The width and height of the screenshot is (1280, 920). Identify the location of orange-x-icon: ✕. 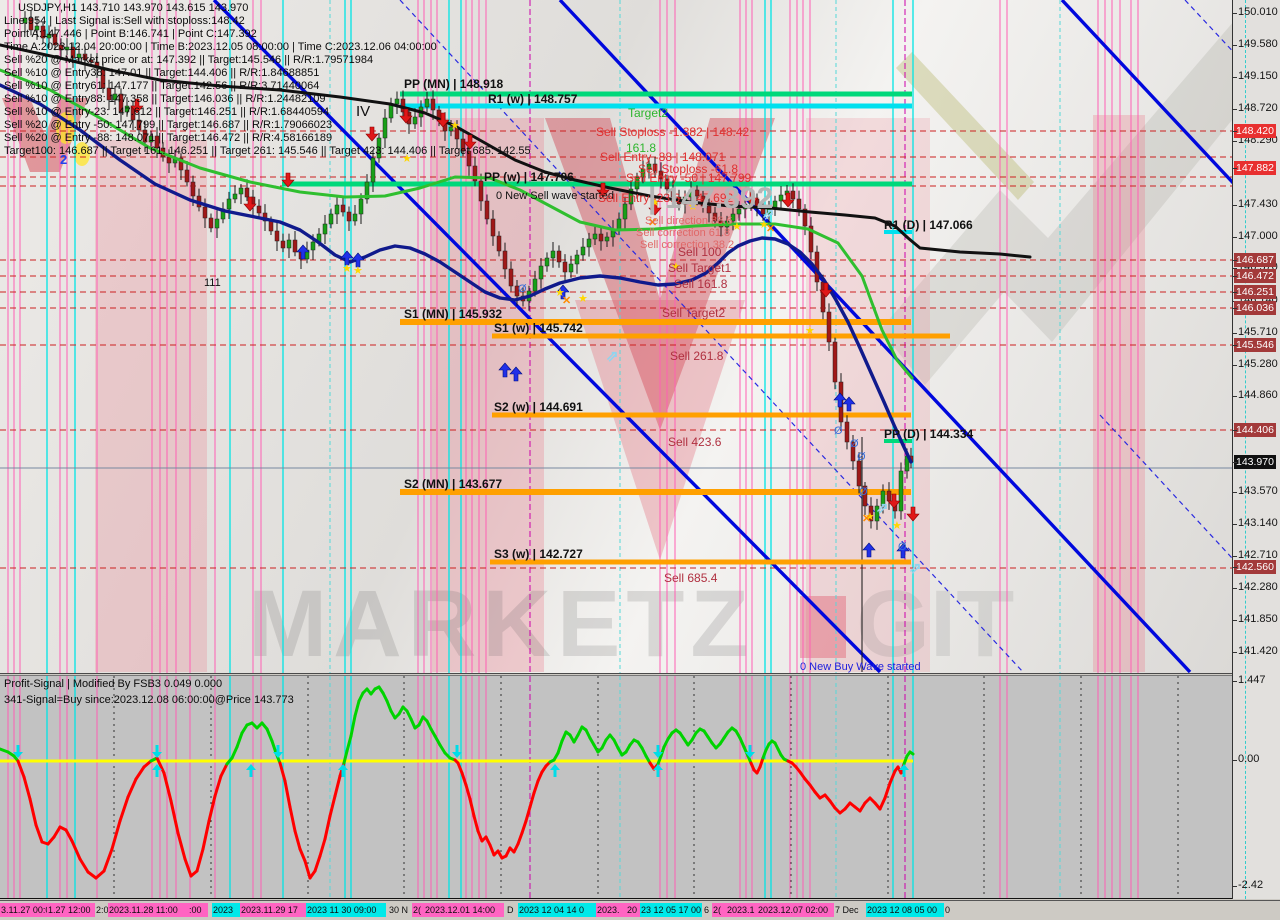
(866, 519).